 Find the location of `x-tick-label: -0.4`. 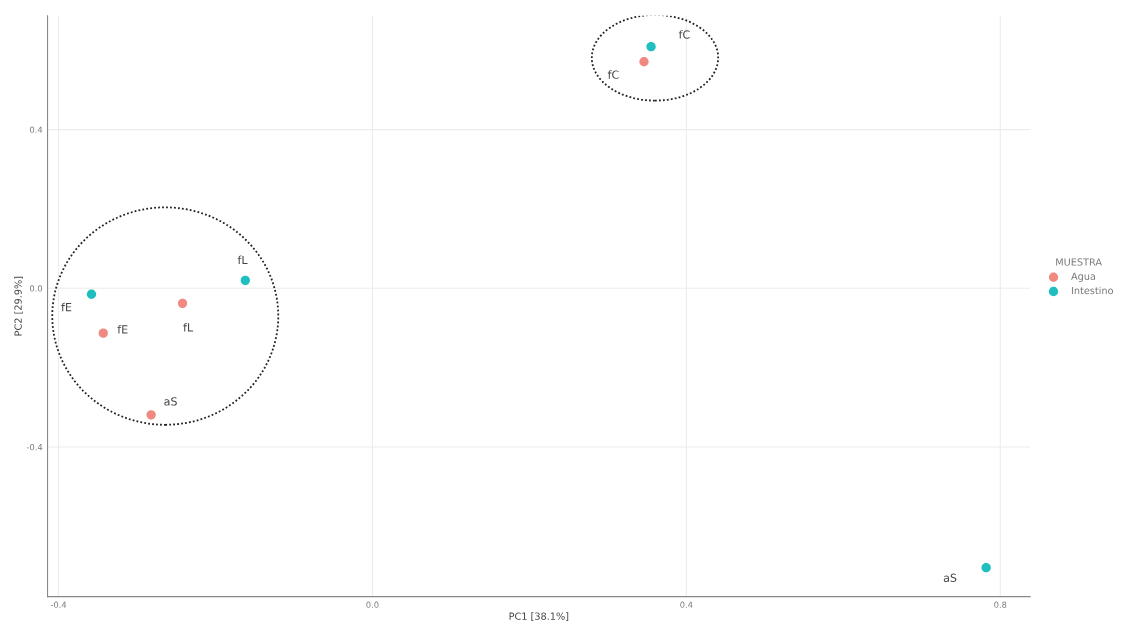

x-tick-label: -0.4 is located at coordinates (58, 604).